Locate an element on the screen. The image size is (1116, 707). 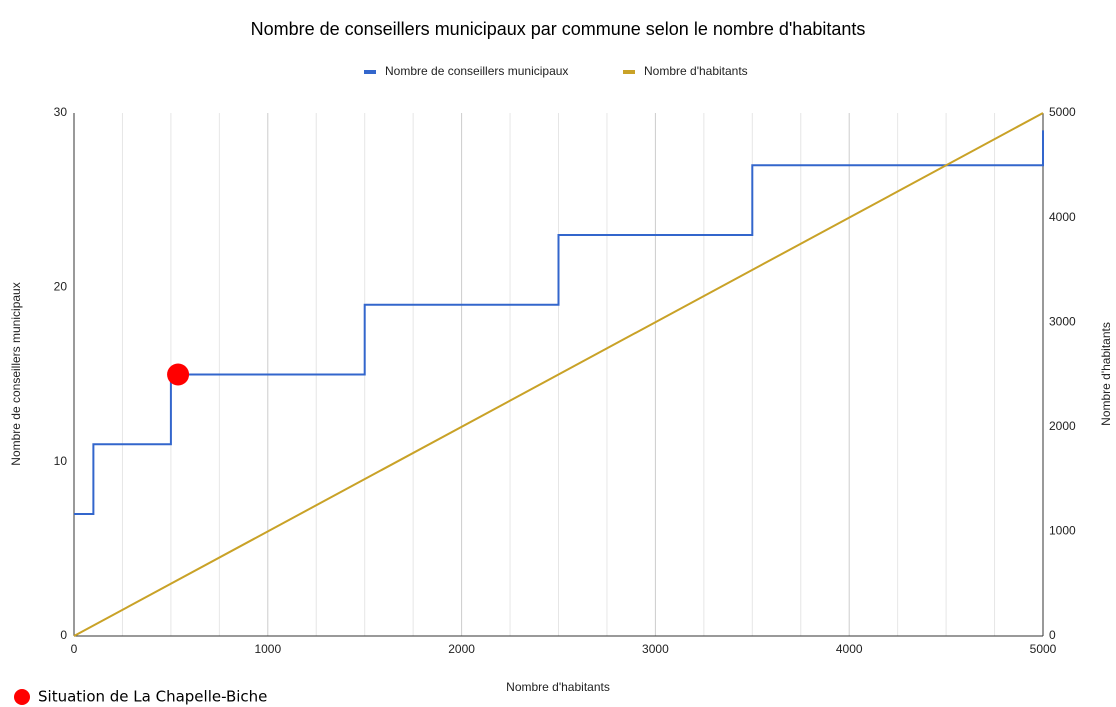
x-tick-label: 1000 is located at coordinates (267, 649).